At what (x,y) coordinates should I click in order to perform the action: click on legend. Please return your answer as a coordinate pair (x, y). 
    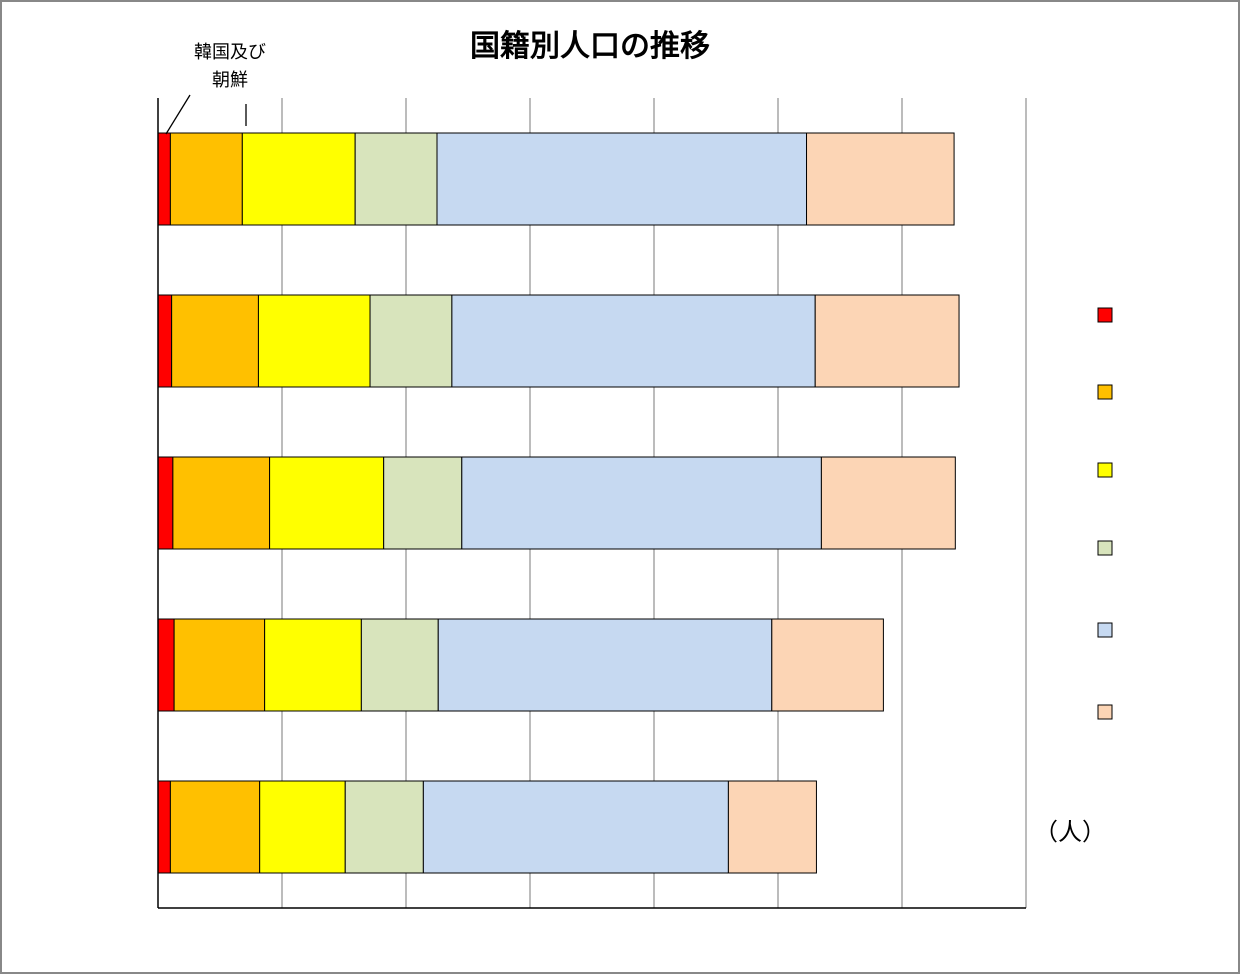
    Looking at the image, I should click on (1105, 513).